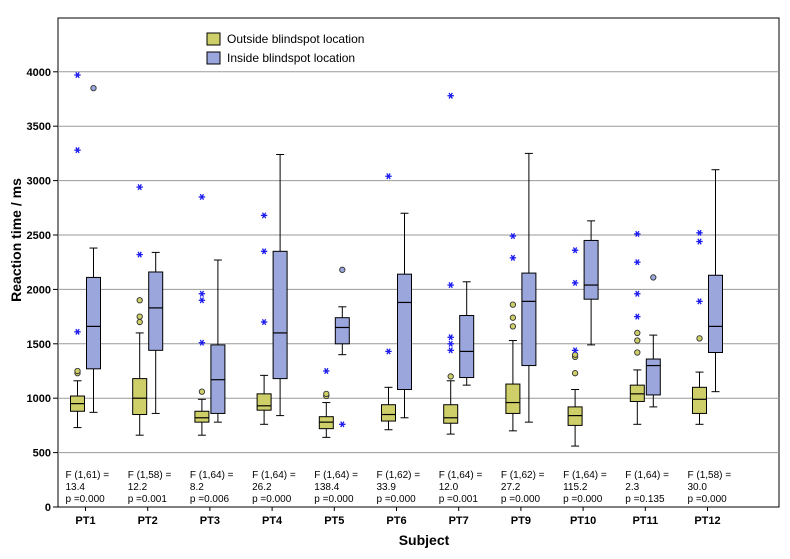  Describe the element at coordinates (212, 487) in the screenshot. I see `stat-annotation: F (1,64) =8.2p =0.006` at that location.